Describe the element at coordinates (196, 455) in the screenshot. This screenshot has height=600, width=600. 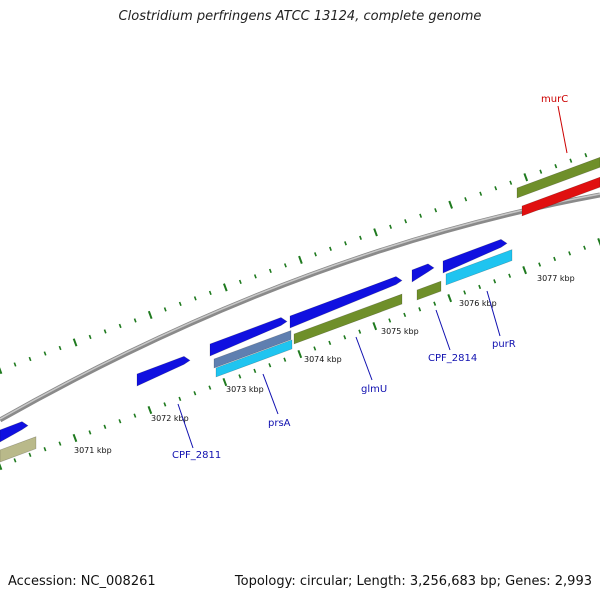
I see `gene-label-cpf2811: CPF_2811` at that location.